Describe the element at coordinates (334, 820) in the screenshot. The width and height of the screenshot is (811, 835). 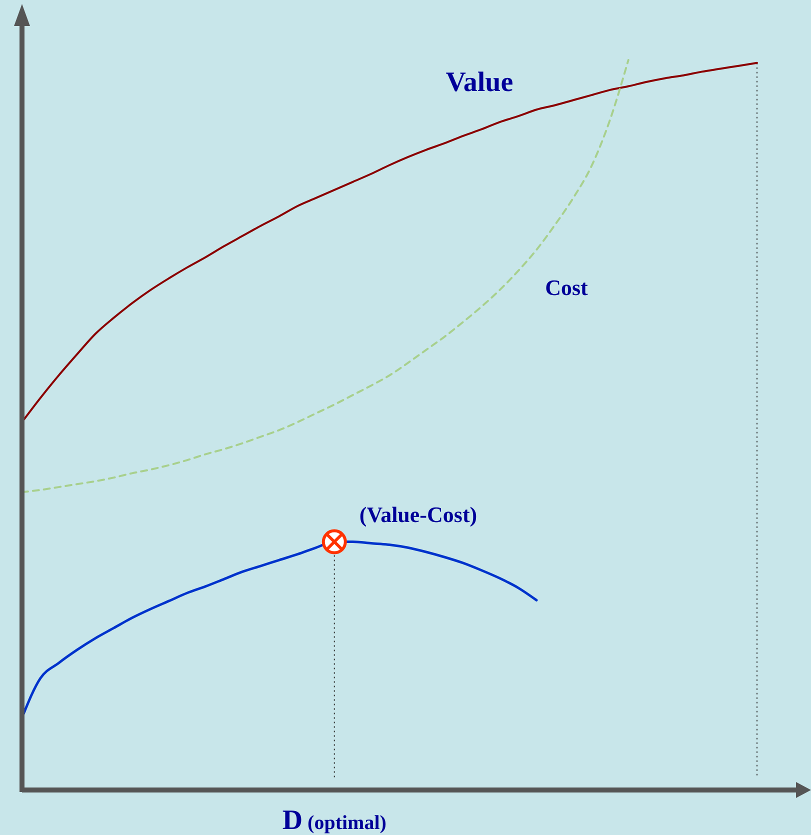
I see `text: D (optimal)` at that location.